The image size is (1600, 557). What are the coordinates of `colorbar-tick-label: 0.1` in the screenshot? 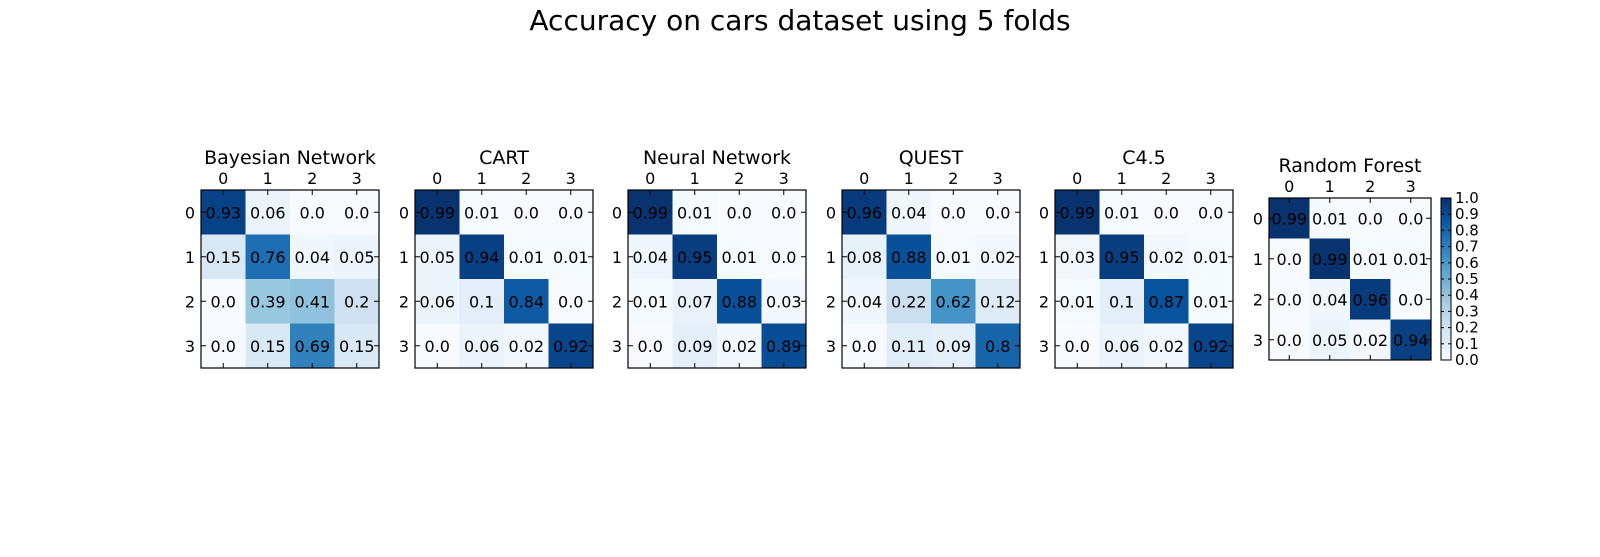 It's located at (1467, 344).